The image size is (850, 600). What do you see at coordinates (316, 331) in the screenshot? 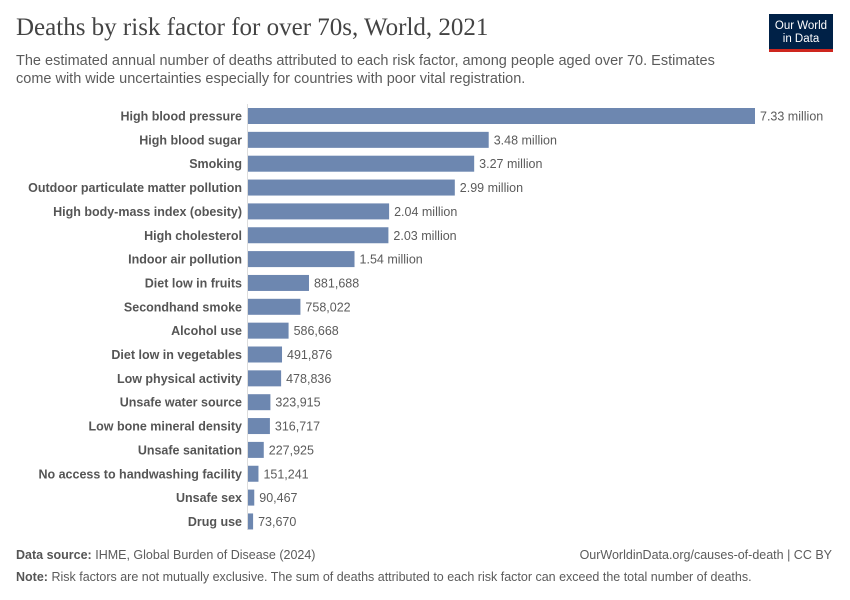
I see `value-label: 586,668` at bounding box center [316, 331].